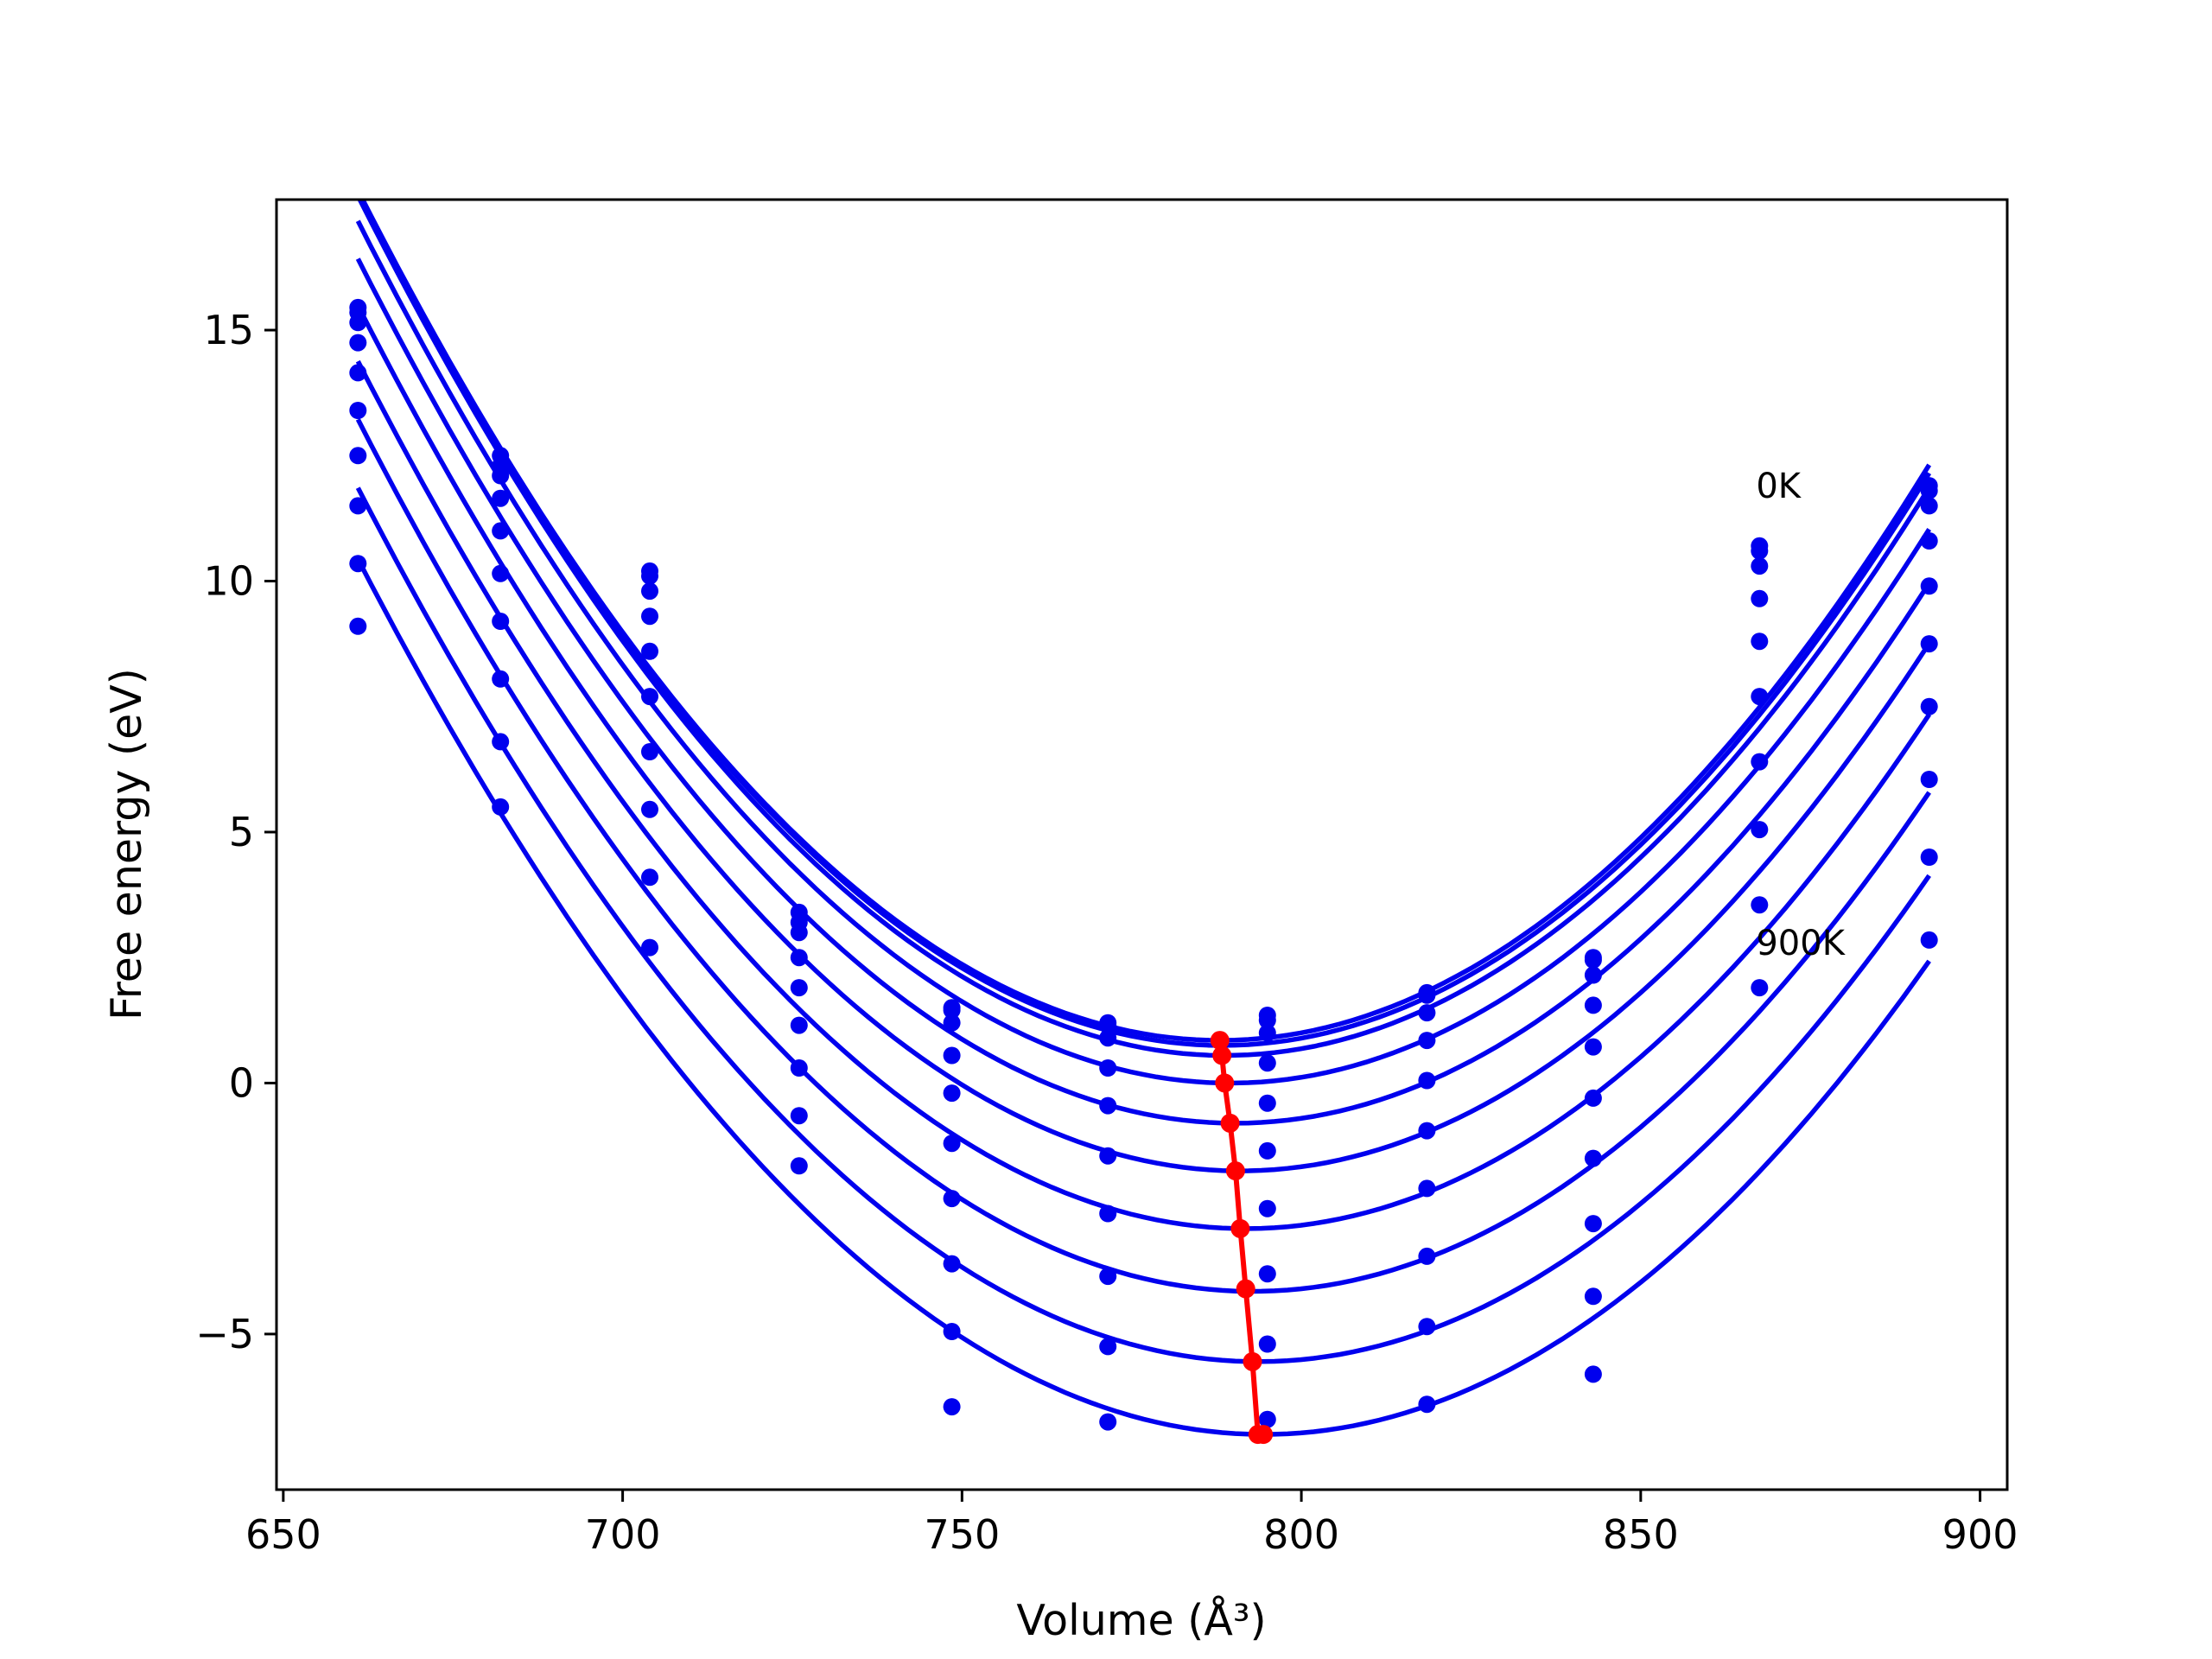  Describe the element at coordinates (1980, 1534) in the screenshot. I see `x-tick-label: 900` at that location.